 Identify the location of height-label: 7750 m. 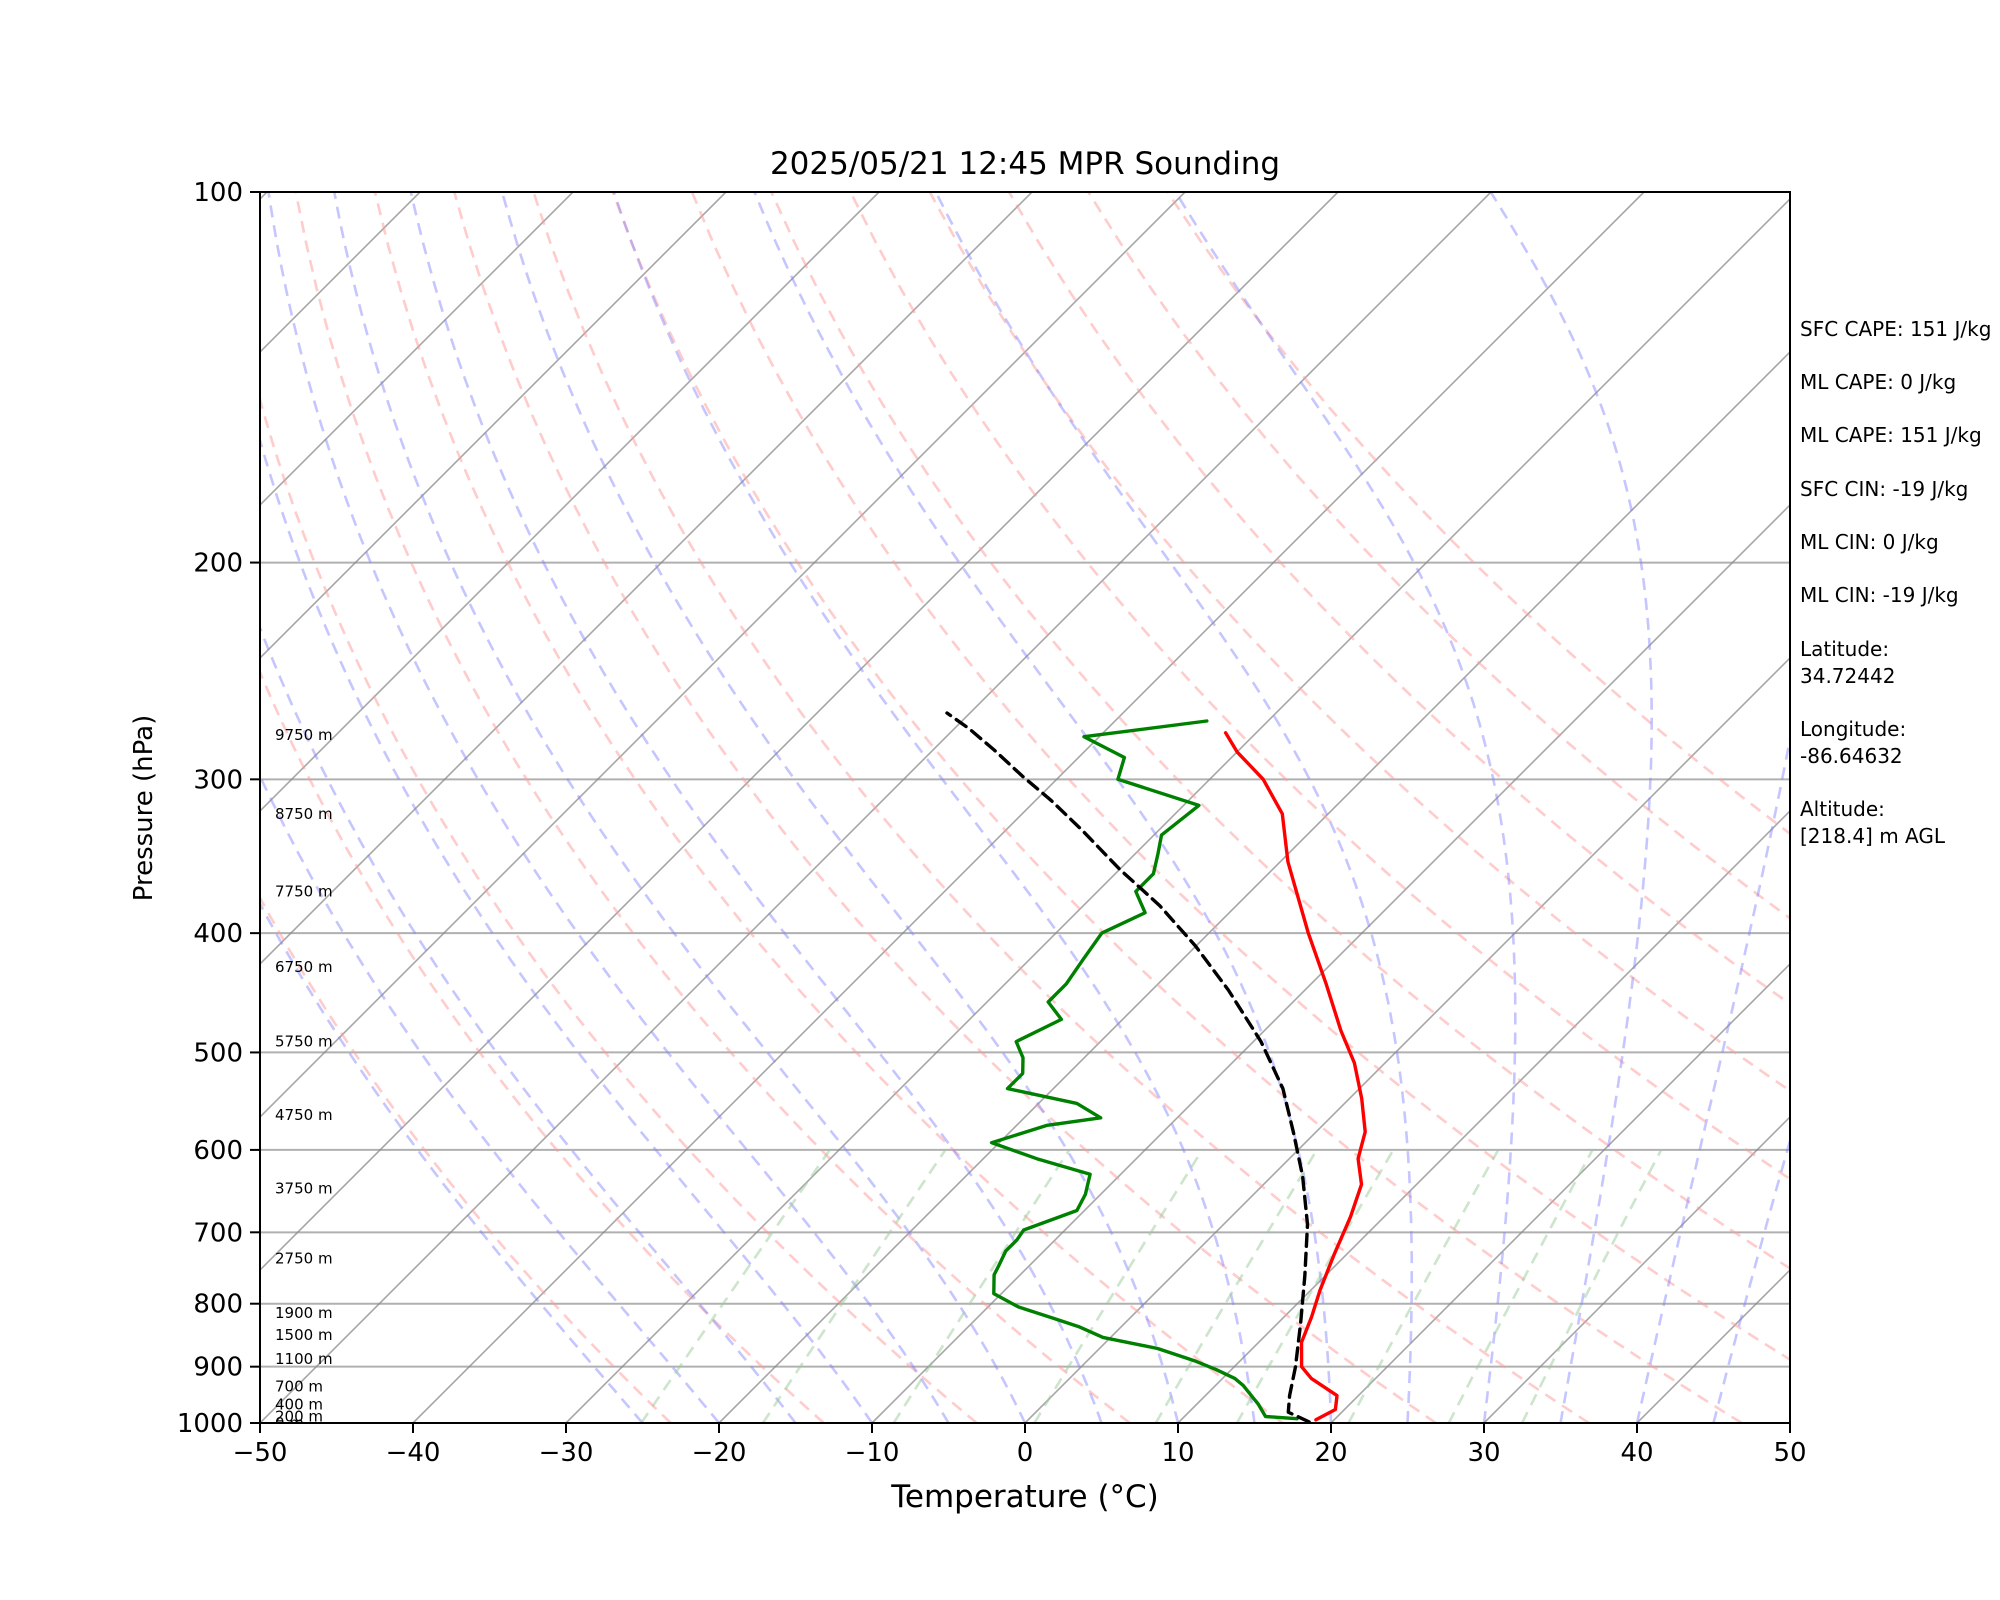
(304, 891).